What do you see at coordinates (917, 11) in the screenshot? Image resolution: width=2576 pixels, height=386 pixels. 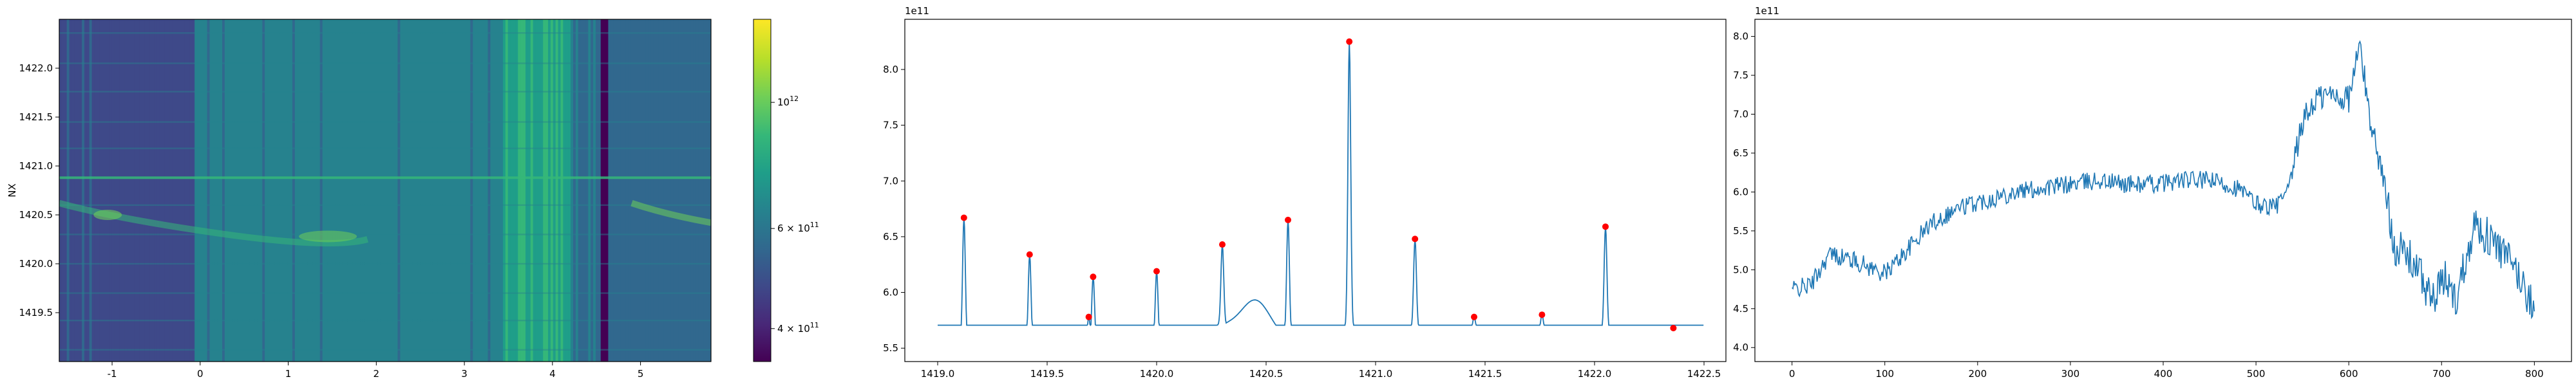 I see `peaks-offset-label: 1e11` at bounding box center [917, 11].